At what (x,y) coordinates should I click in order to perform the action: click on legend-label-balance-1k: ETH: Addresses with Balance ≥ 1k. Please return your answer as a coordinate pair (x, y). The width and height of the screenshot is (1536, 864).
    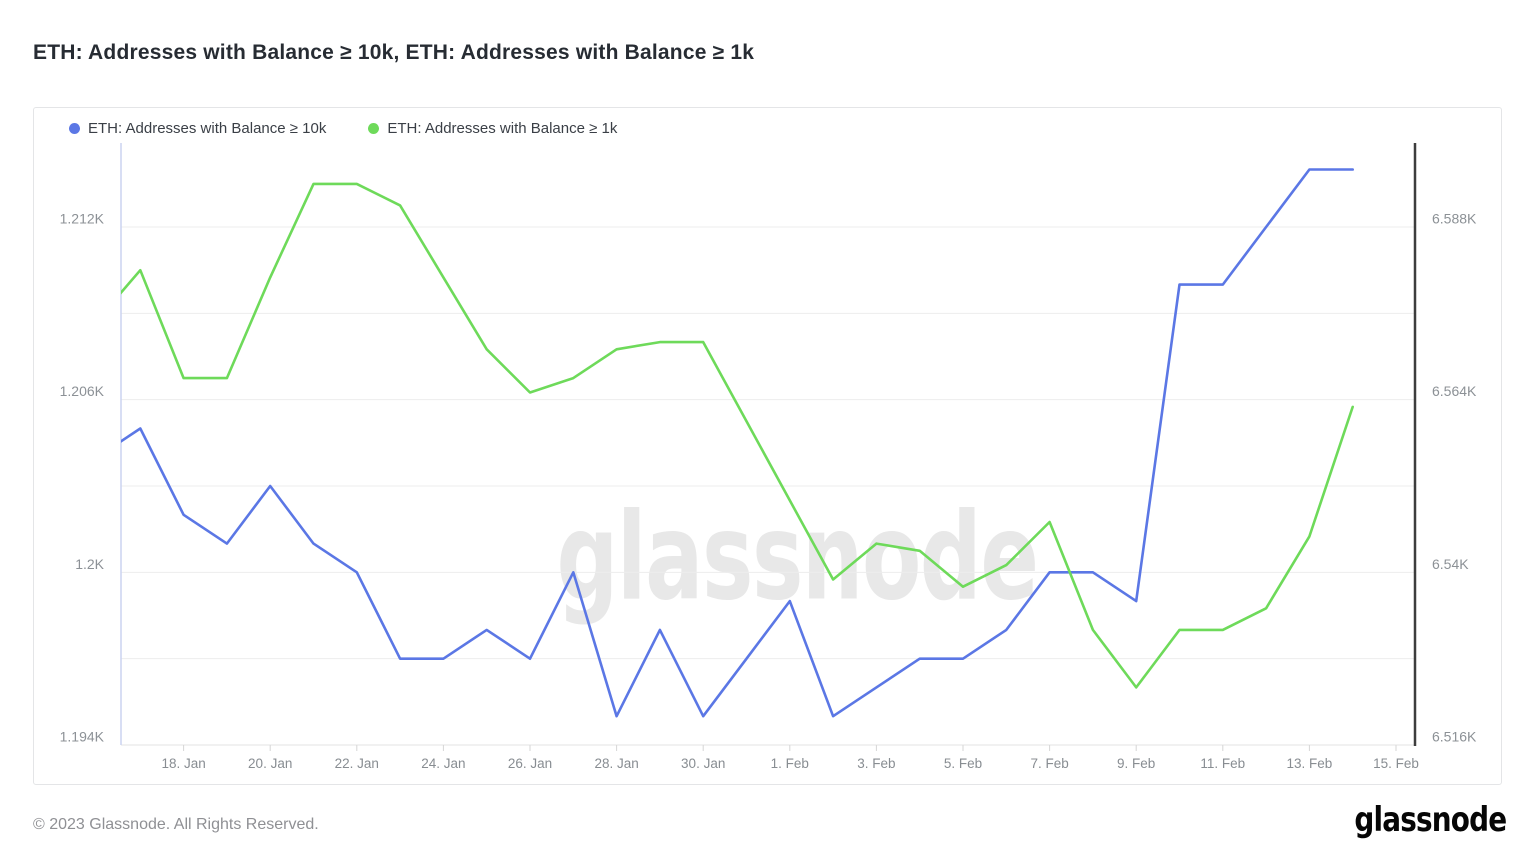
    Looking at the image, I should click on (502, 128).